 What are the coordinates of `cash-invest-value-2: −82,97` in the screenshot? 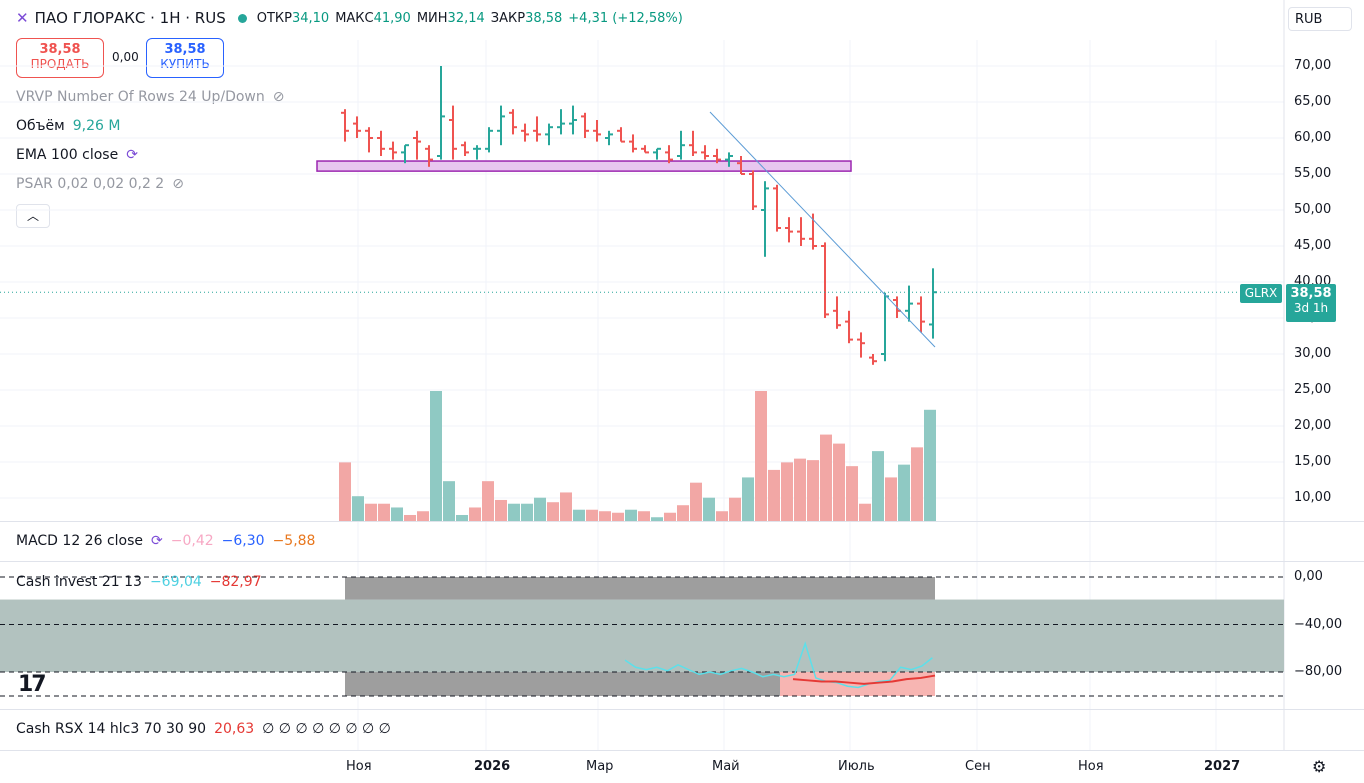 It's located at (235, 582).